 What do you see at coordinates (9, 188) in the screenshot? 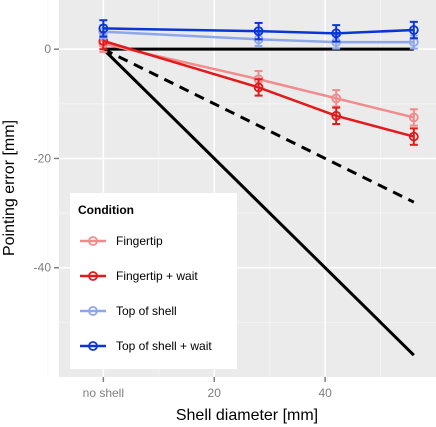
I see `y-axis-title: Pointing error [mm]` at bounding box center [9, 188].